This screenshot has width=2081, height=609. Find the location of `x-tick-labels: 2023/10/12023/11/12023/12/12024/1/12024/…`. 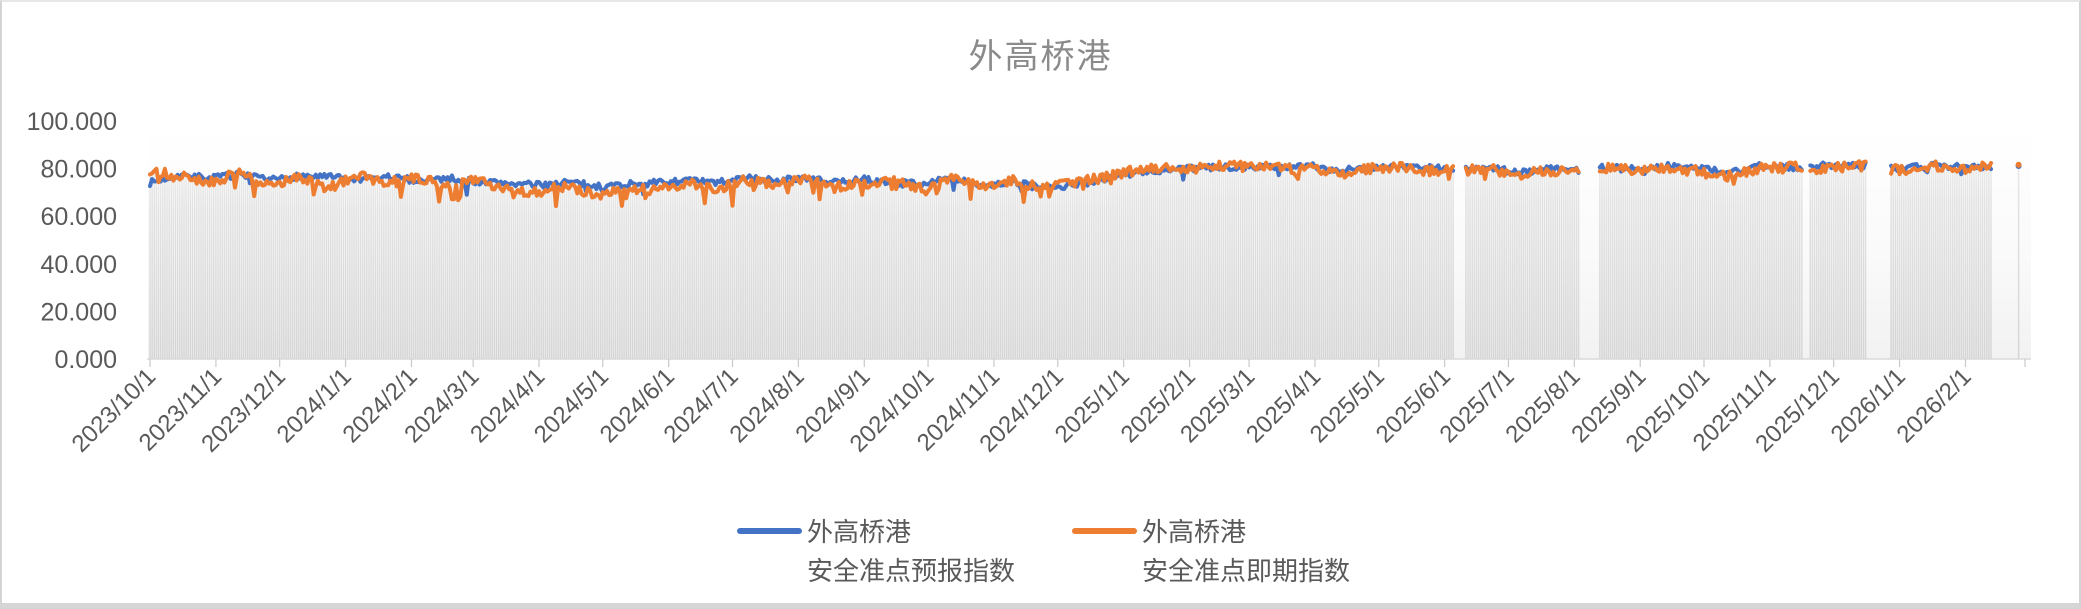

x-tick-labels: 2023/10/12023/11/12023/12/12024/1/12024/… is located at coordinates (1022, 410).